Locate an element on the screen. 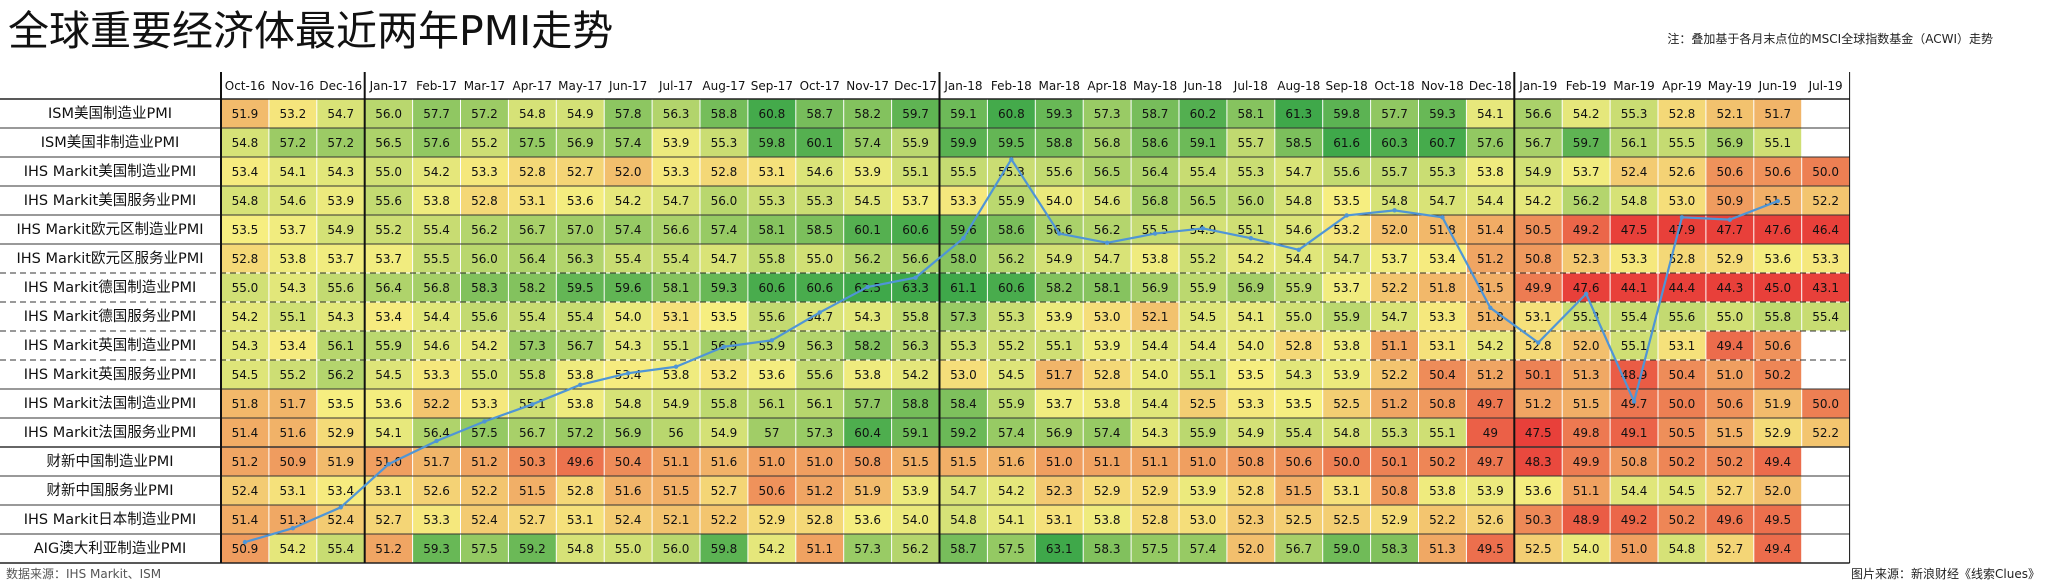 This screenshot has height=585, width=2048. cell-value: 57.6 is located at coordinates (1490, 143).